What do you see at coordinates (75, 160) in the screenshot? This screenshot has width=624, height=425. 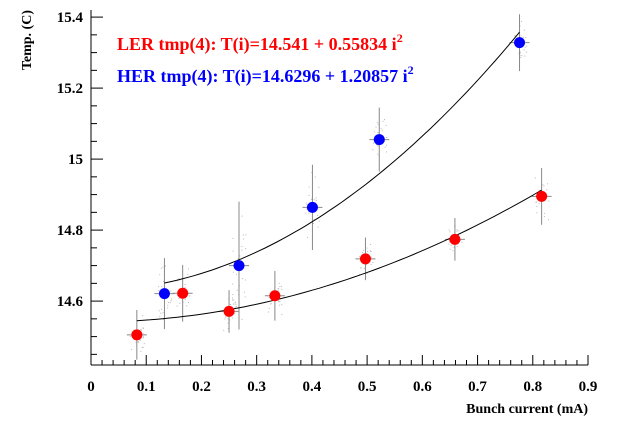 I see `y-tick-label: 15` at bounding box center [75, 160].